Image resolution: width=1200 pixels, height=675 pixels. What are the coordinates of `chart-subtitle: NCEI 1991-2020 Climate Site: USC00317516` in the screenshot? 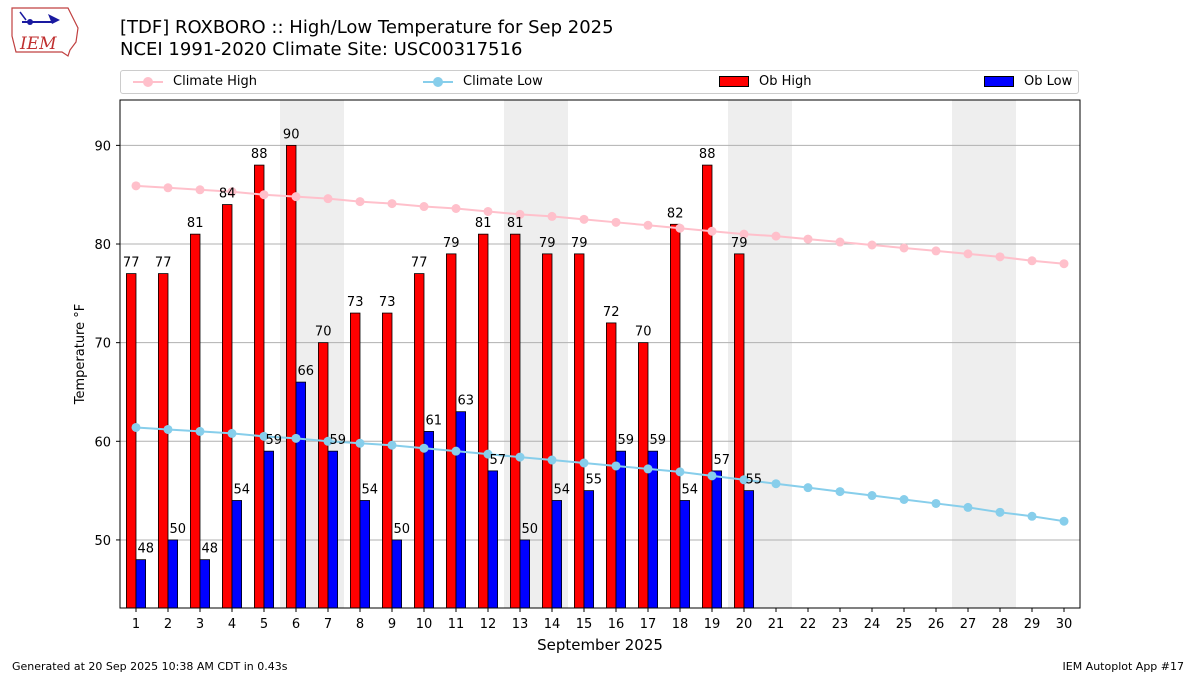 It's located at (321, 49).